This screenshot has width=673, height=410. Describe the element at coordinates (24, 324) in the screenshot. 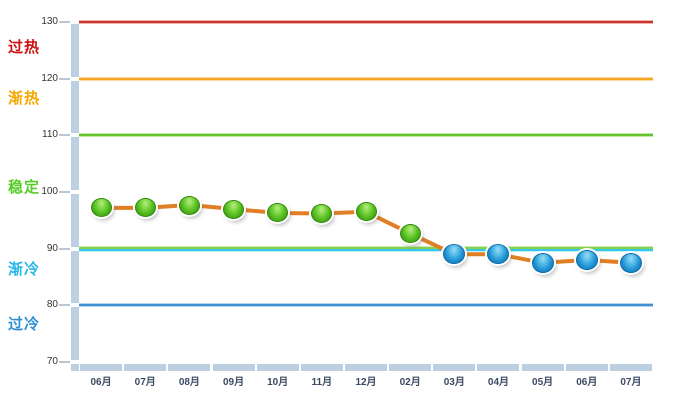

I see `zone-label-4: 过冷` at that location.